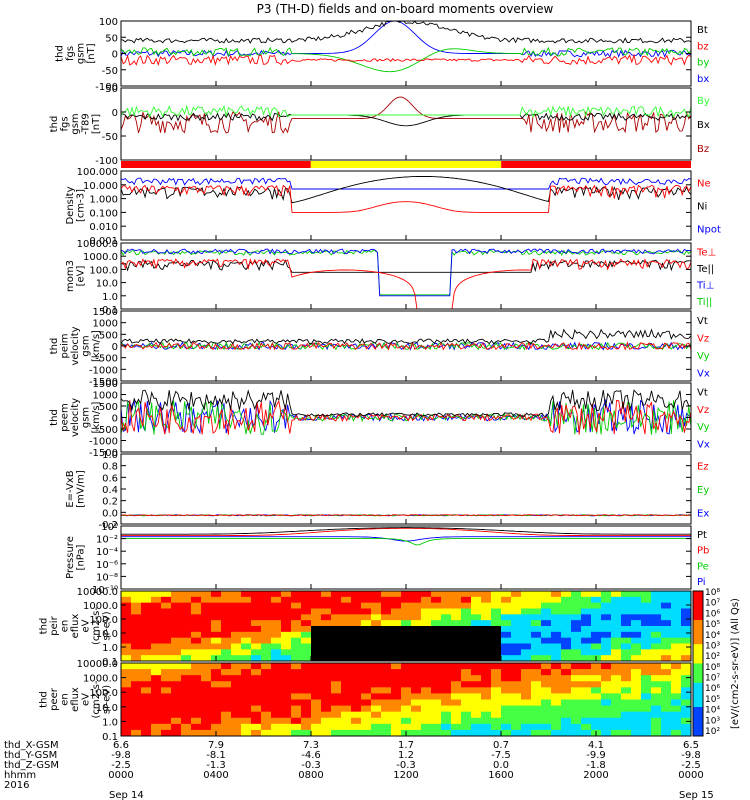 This screenshot has width=750, height=800. I want to click on ylabel-line: [nPa], so click(80, 557).